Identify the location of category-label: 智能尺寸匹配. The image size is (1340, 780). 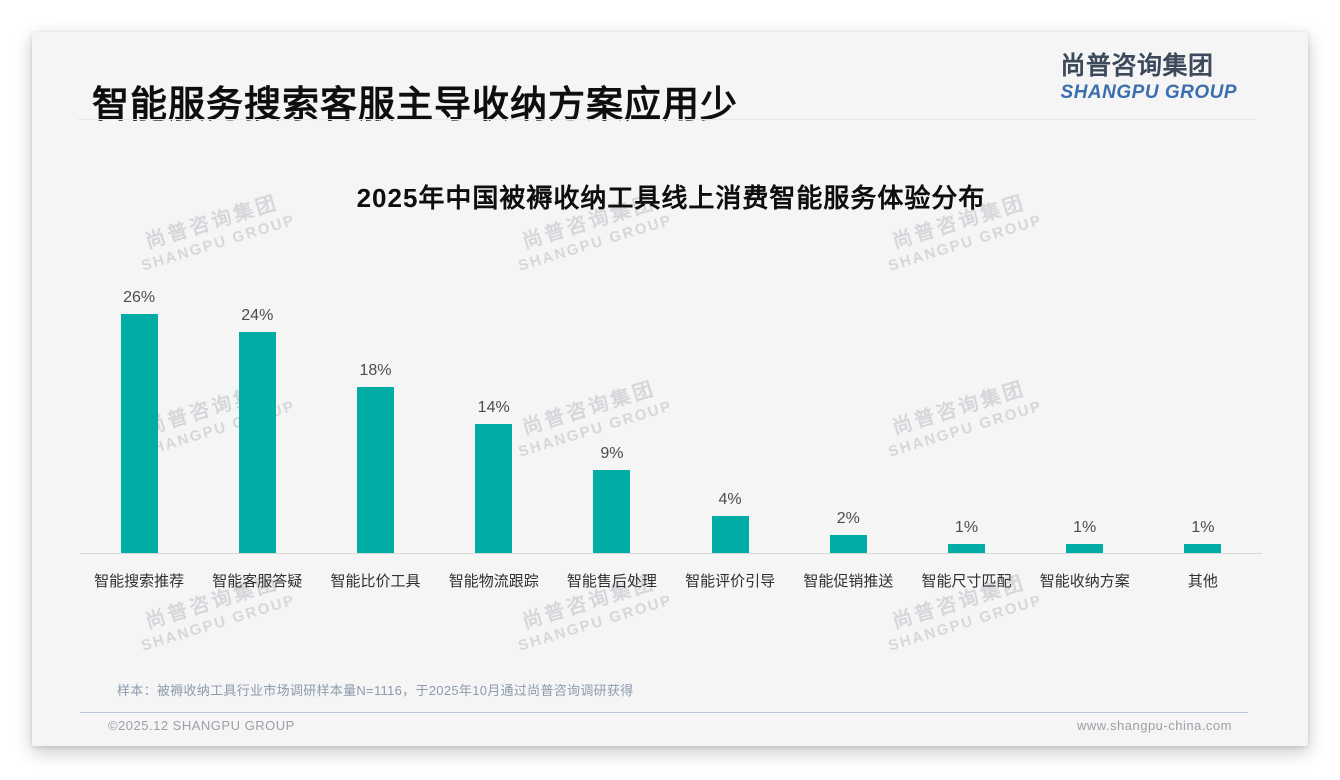
(966, 581).